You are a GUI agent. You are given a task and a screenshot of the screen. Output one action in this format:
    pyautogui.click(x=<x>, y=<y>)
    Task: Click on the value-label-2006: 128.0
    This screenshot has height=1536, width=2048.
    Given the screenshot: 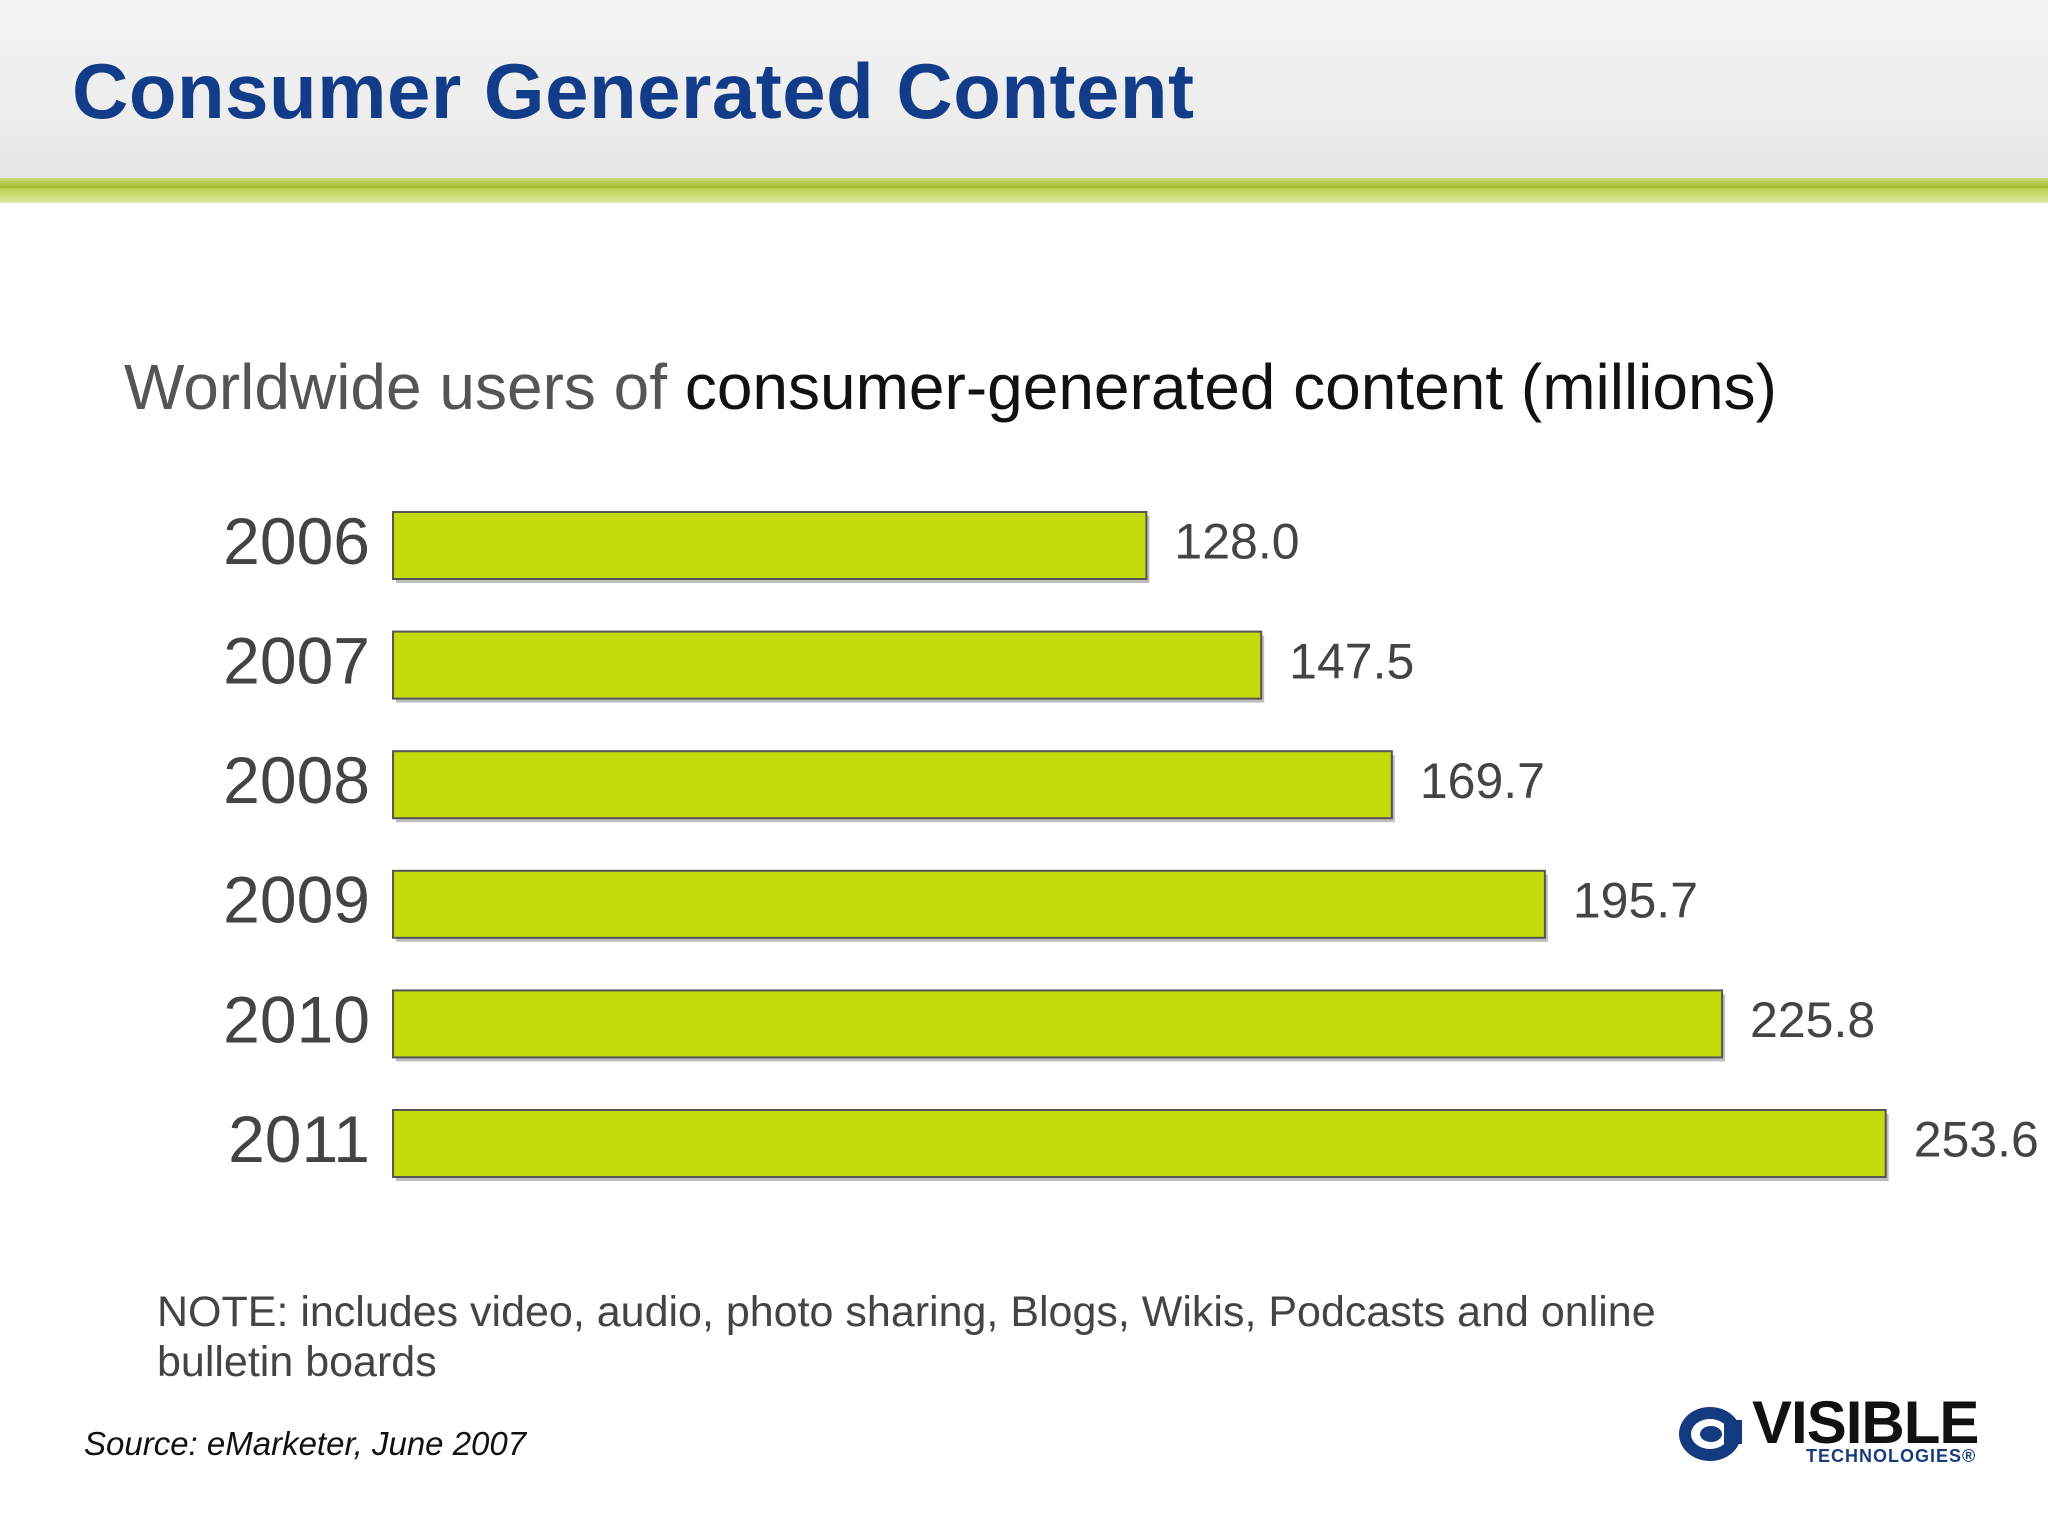 What is the action you would take?
    pyautogui.click(x=1236, y=542)
    